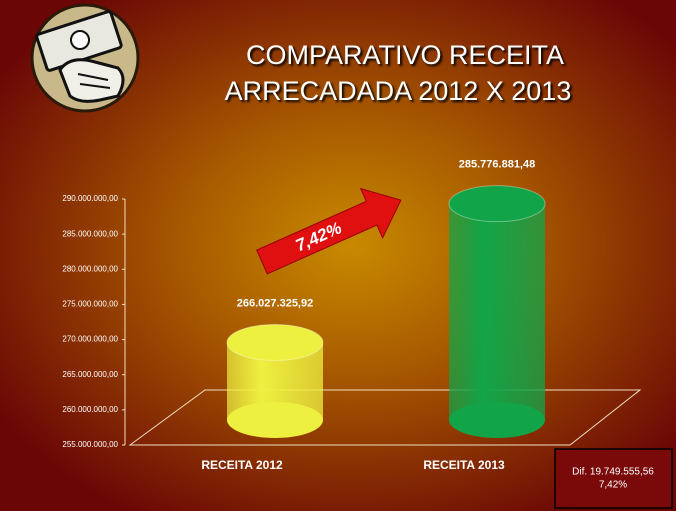  I want to click on y-tick-label: 270.000.000,00, so click(90, 339).